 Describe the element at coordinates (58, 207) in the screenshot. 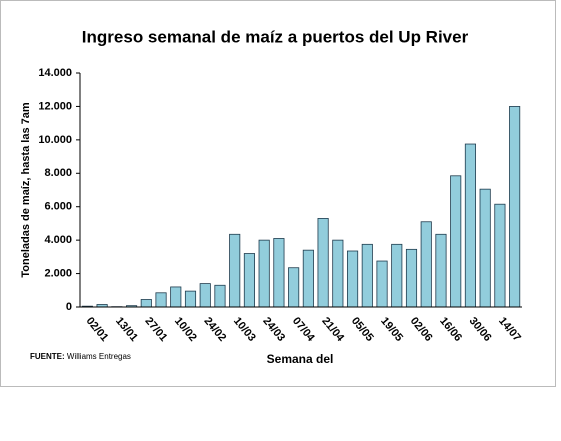

I see `y-tick-label: 6.000` at that location.